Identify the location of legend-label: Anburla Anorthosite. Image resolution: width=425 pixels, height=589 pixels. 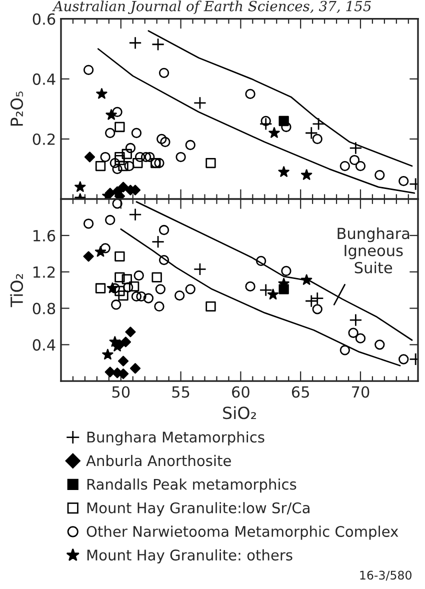
(158, 460).